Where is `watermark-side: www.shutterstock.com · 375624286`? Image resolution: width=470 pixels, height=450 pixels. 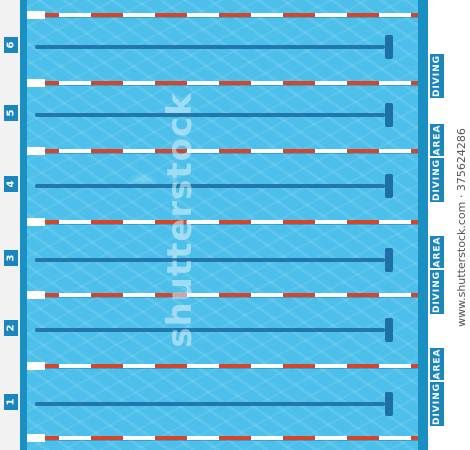 watermark-side: www.shutterstock.com · 375624286 is located at coordinates (461, 227).